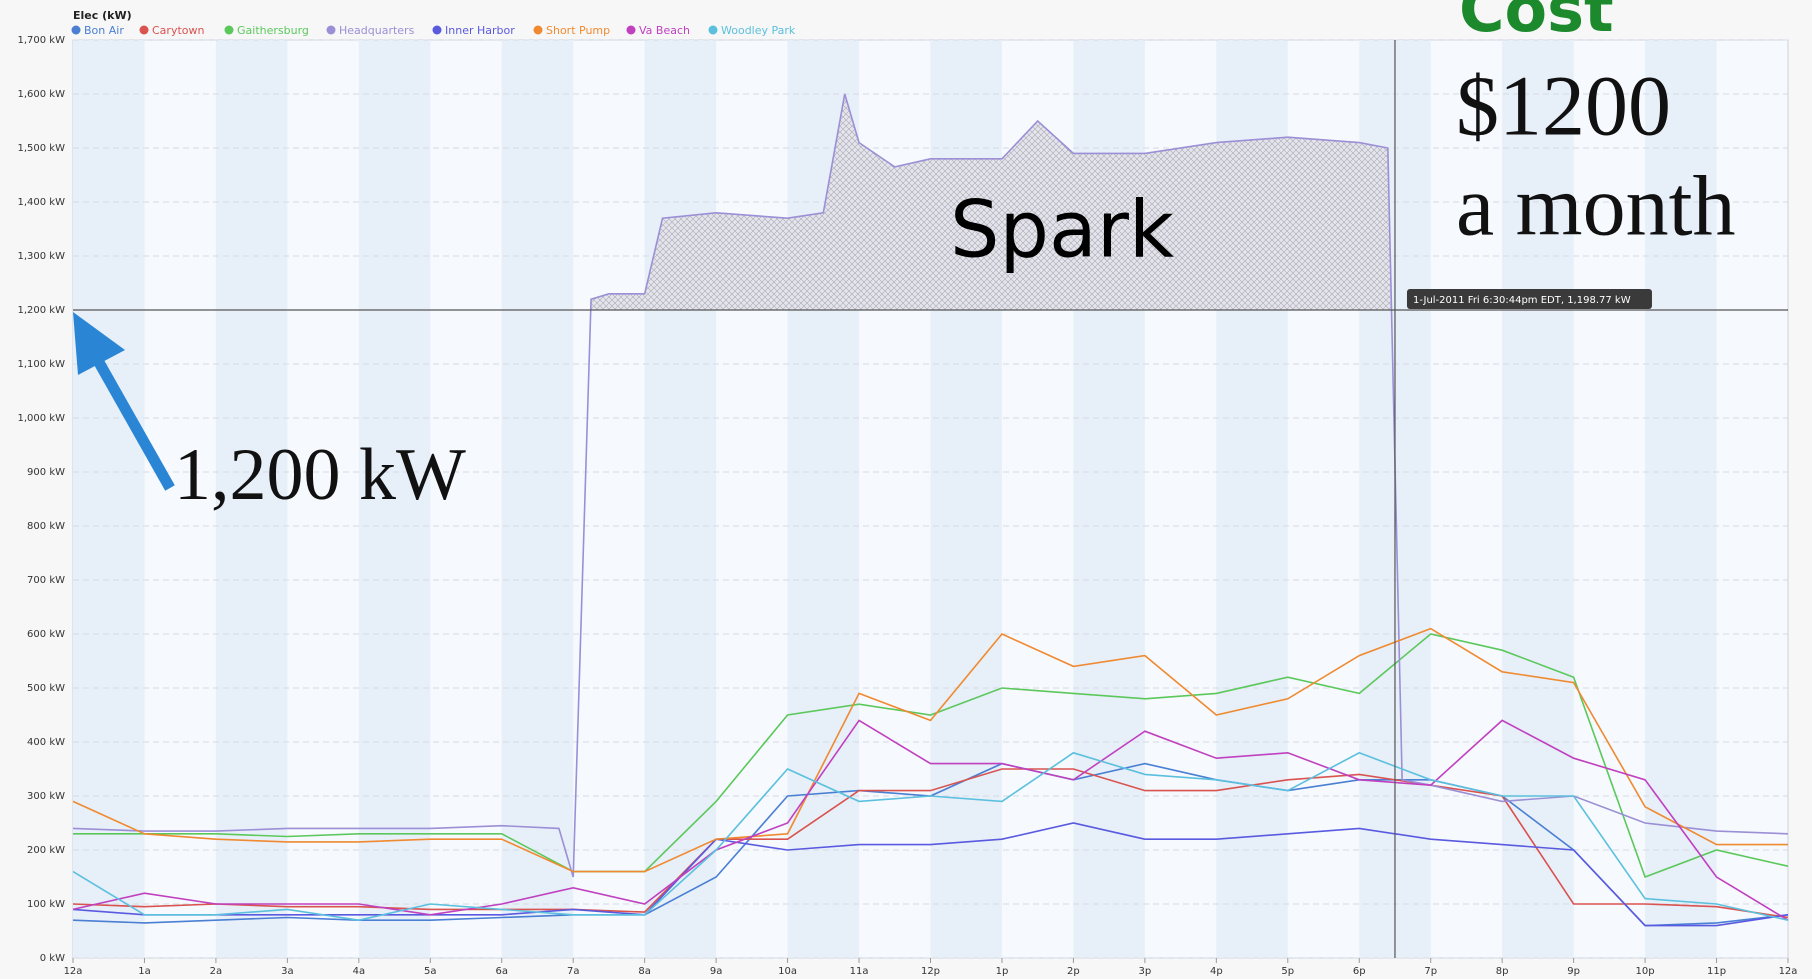 This screenshot has width=1812, height=979. What do you see at coordinates (1645, 971) in the screenshot?
I see `x-tick-label: 10p` at bounding box center [1645, 971].